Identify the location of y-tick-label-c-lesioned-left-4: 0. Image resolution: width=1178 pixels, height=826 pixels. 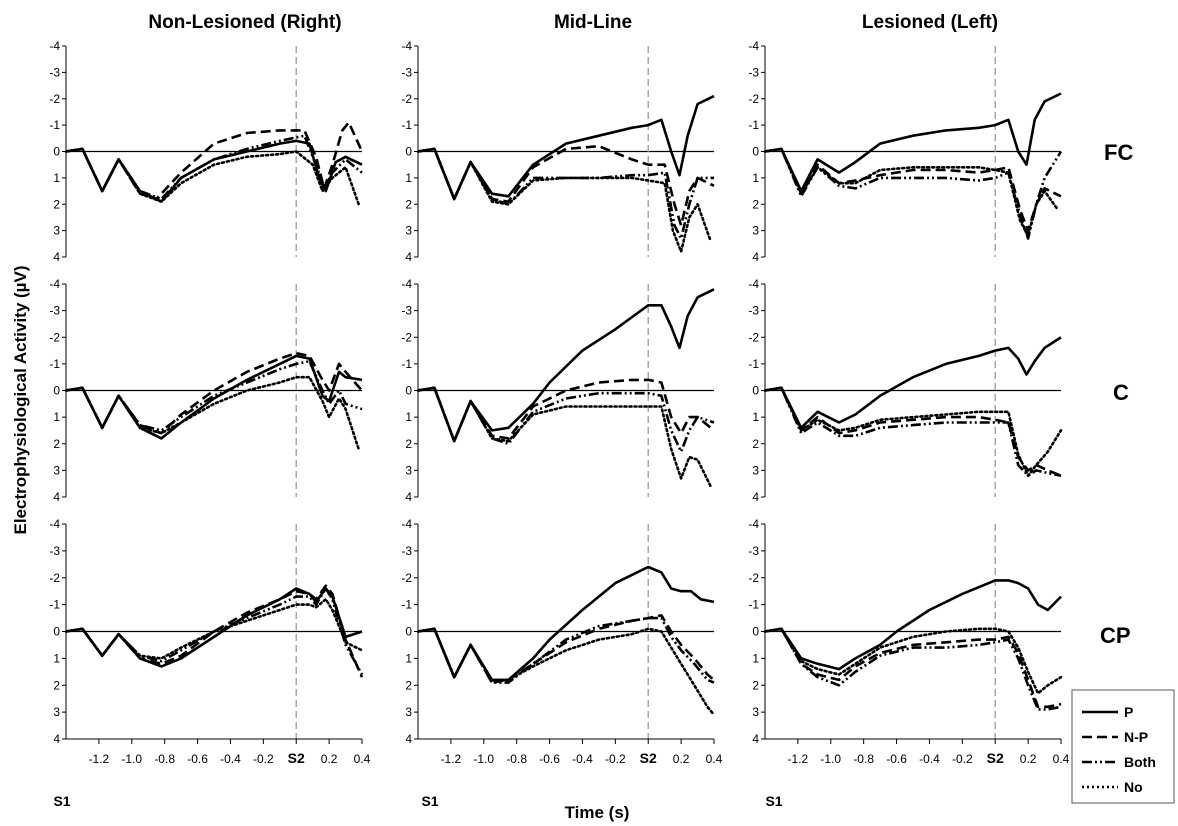
(755, 391).